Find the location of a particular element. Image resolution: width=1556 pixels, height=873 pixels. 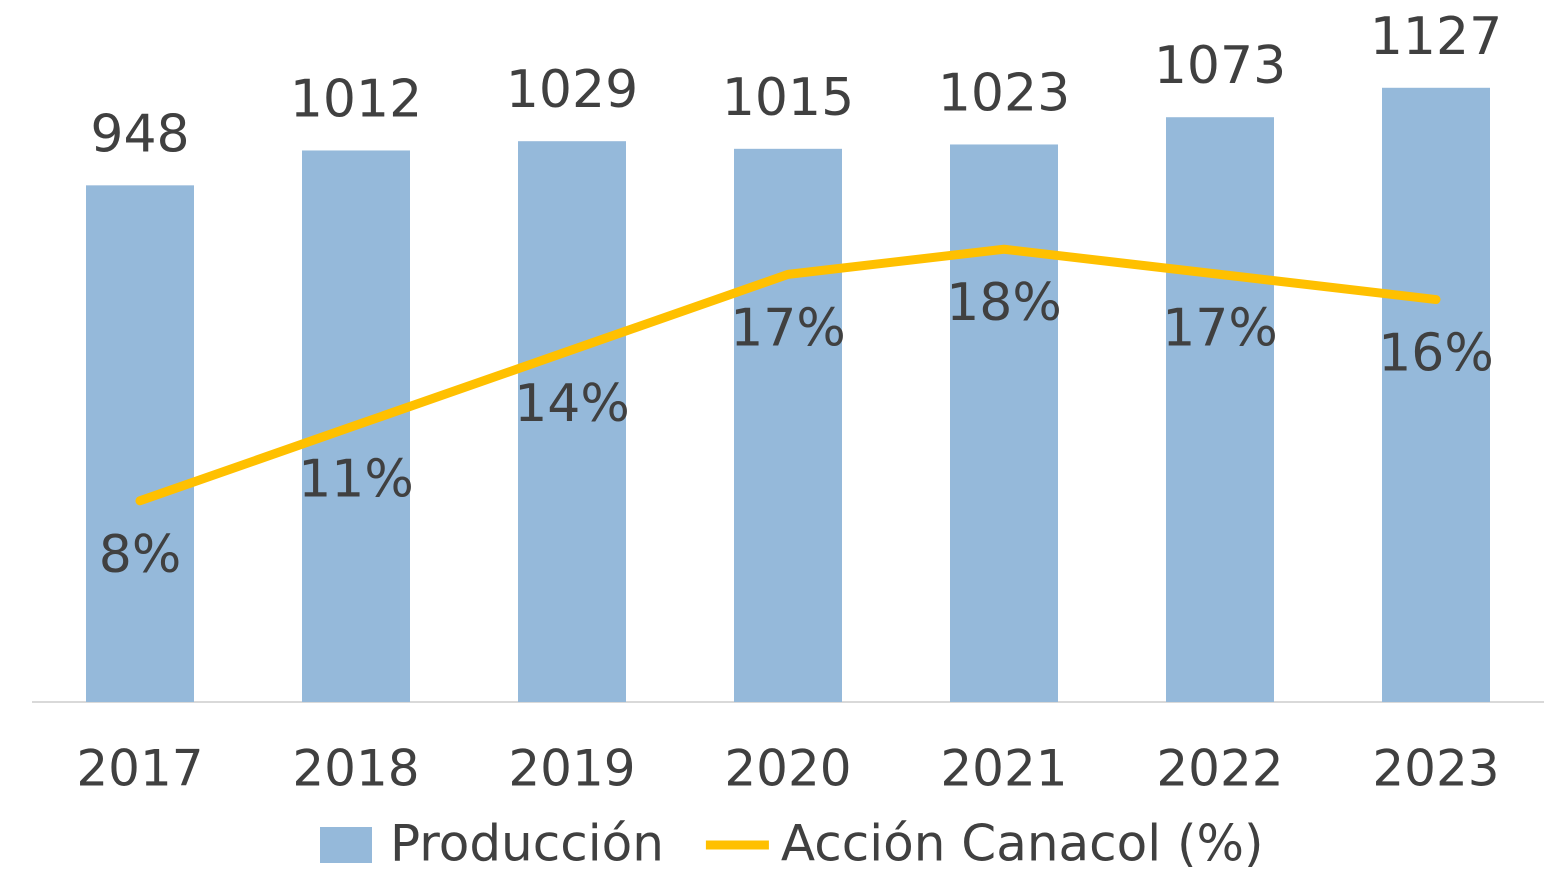

data-label: 16% is located at coordinates (1436, 354).